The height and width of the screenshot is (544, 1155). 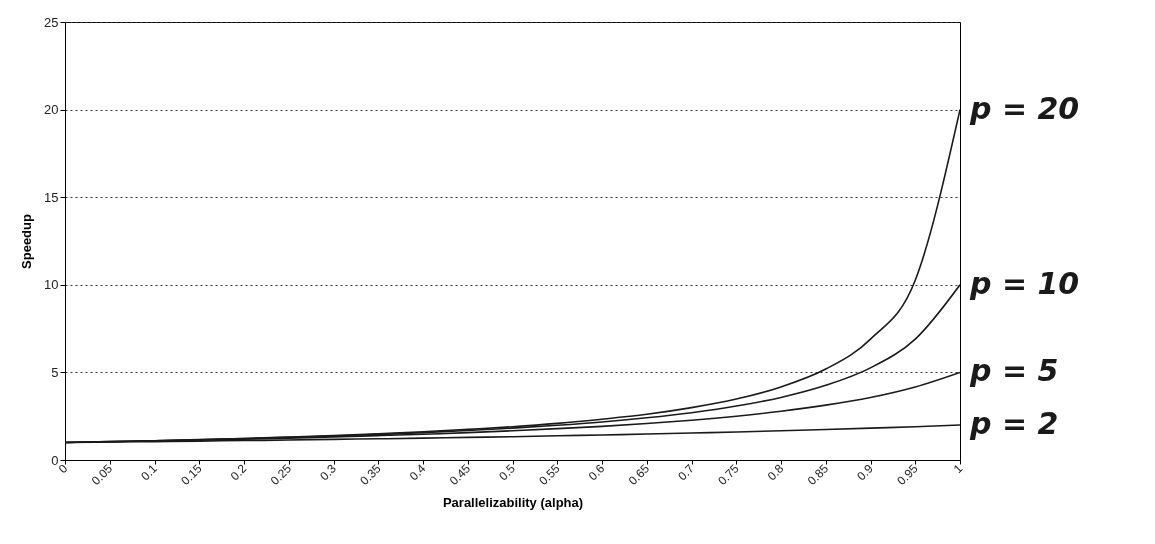 I want to click on y-tick-label: 5, so click(x=55, y=372).